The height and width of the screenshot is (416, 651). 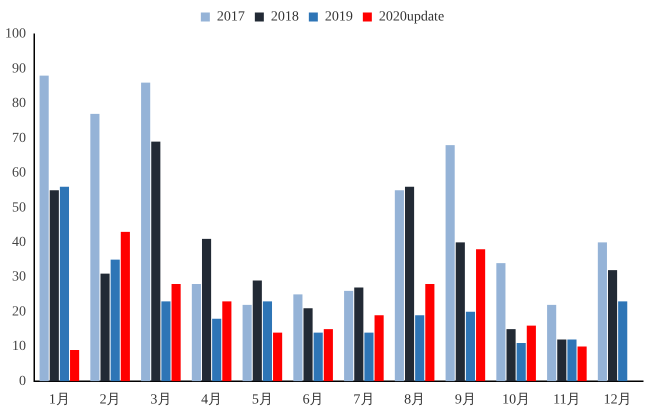 What do you see at coordinates (19, 277) in the screenshot?
I see `y-tick-label: 30` at bounding box center [19, 277].